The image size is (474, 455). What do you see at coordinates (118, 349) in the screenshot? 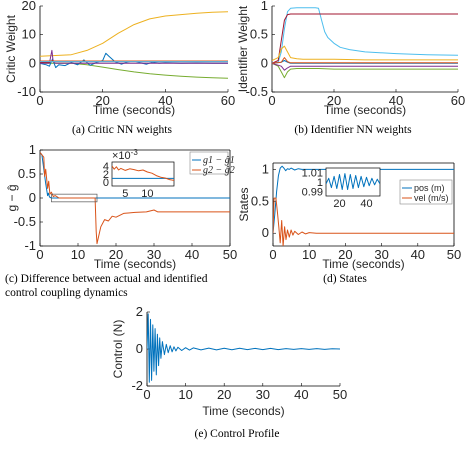
I see `y-axis-label: Control (N)` at bounding box center [118, 349].